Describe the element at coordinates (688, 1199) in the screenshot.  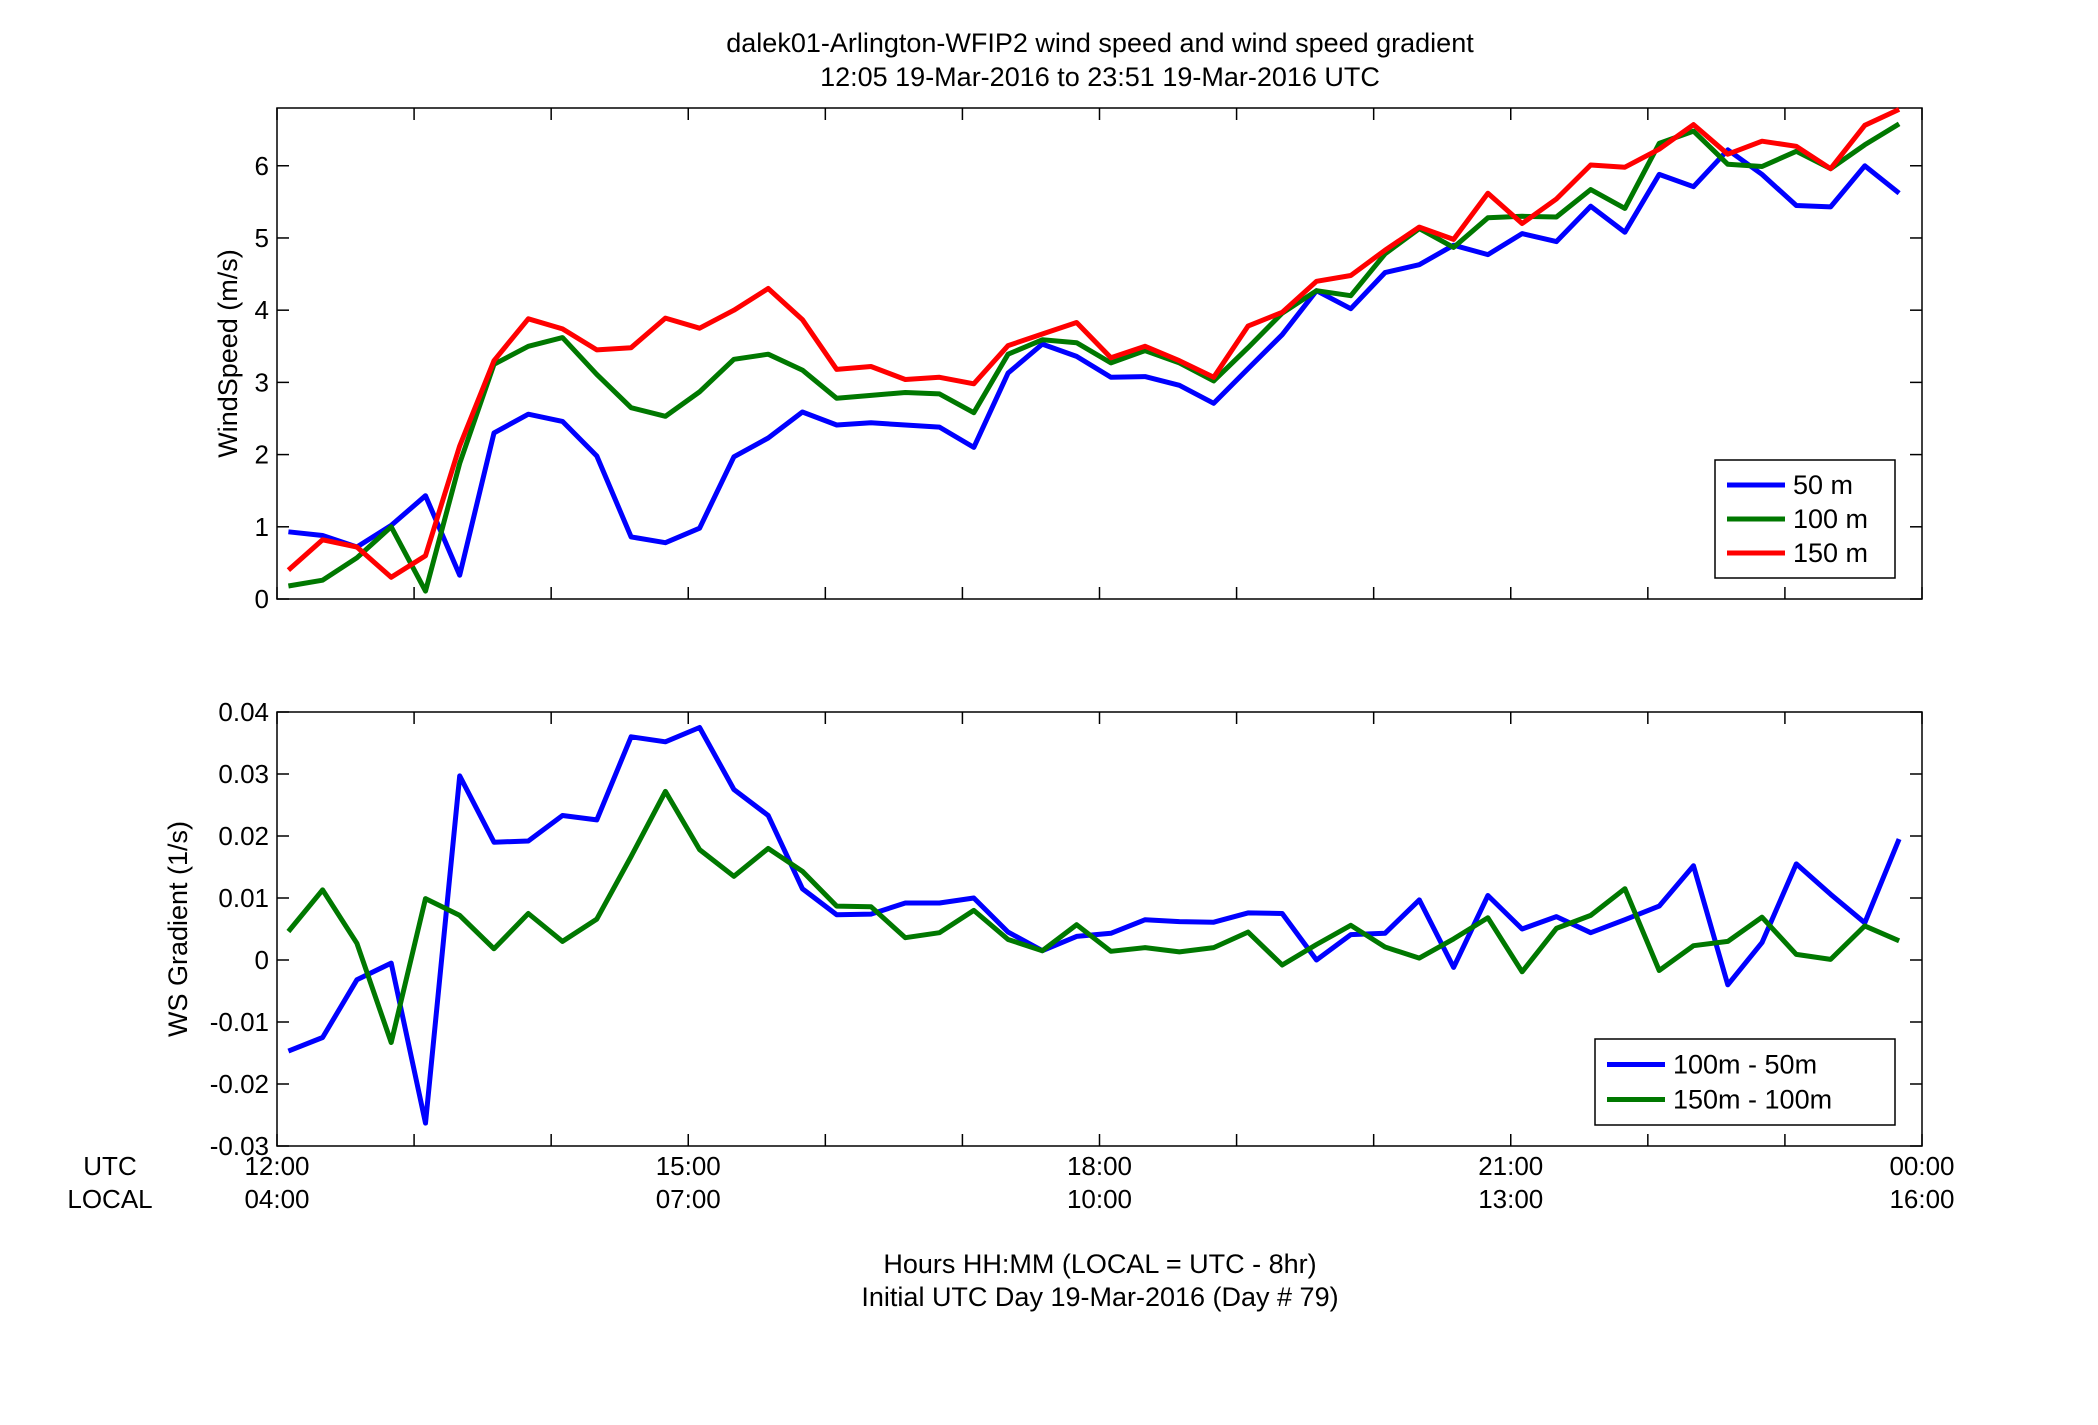
I see `x-tick-label-local: 07:00` at that location.